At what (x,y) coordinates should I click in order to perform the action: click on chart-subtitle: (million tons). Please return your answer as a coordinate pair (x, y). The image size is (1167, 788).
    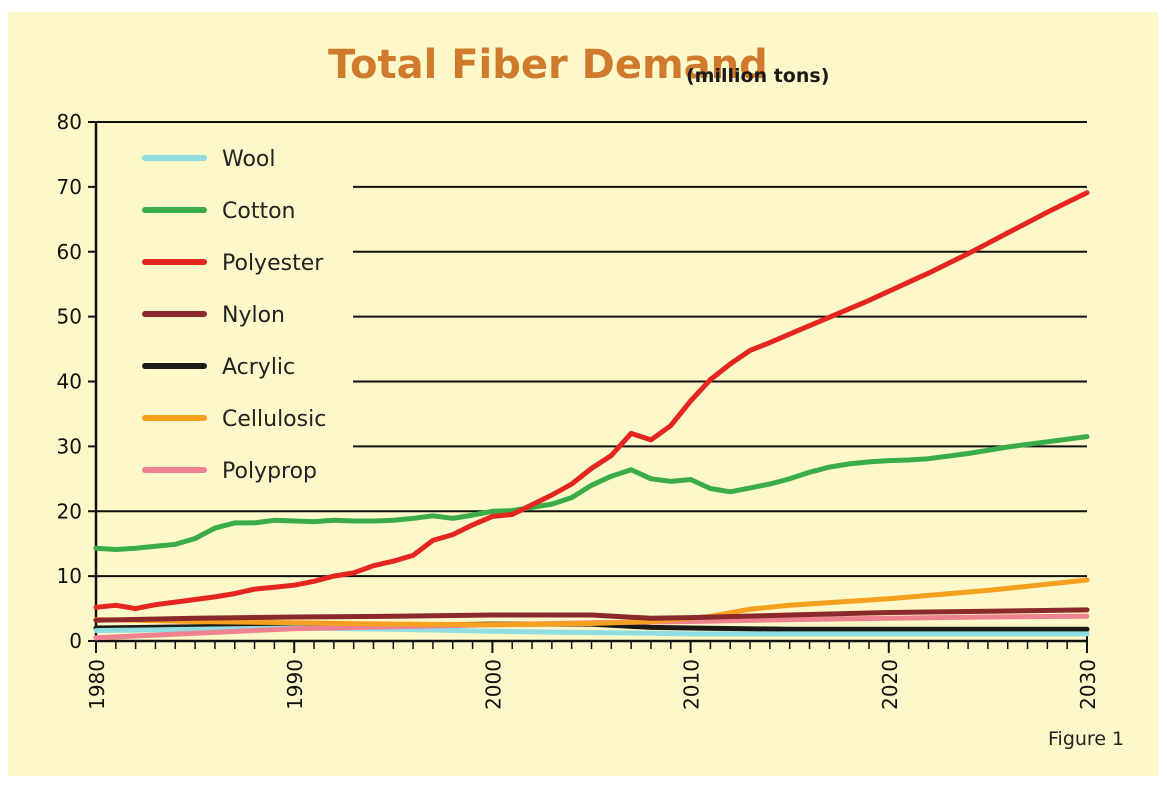
    Looking at the image, I should click on (757, 76).